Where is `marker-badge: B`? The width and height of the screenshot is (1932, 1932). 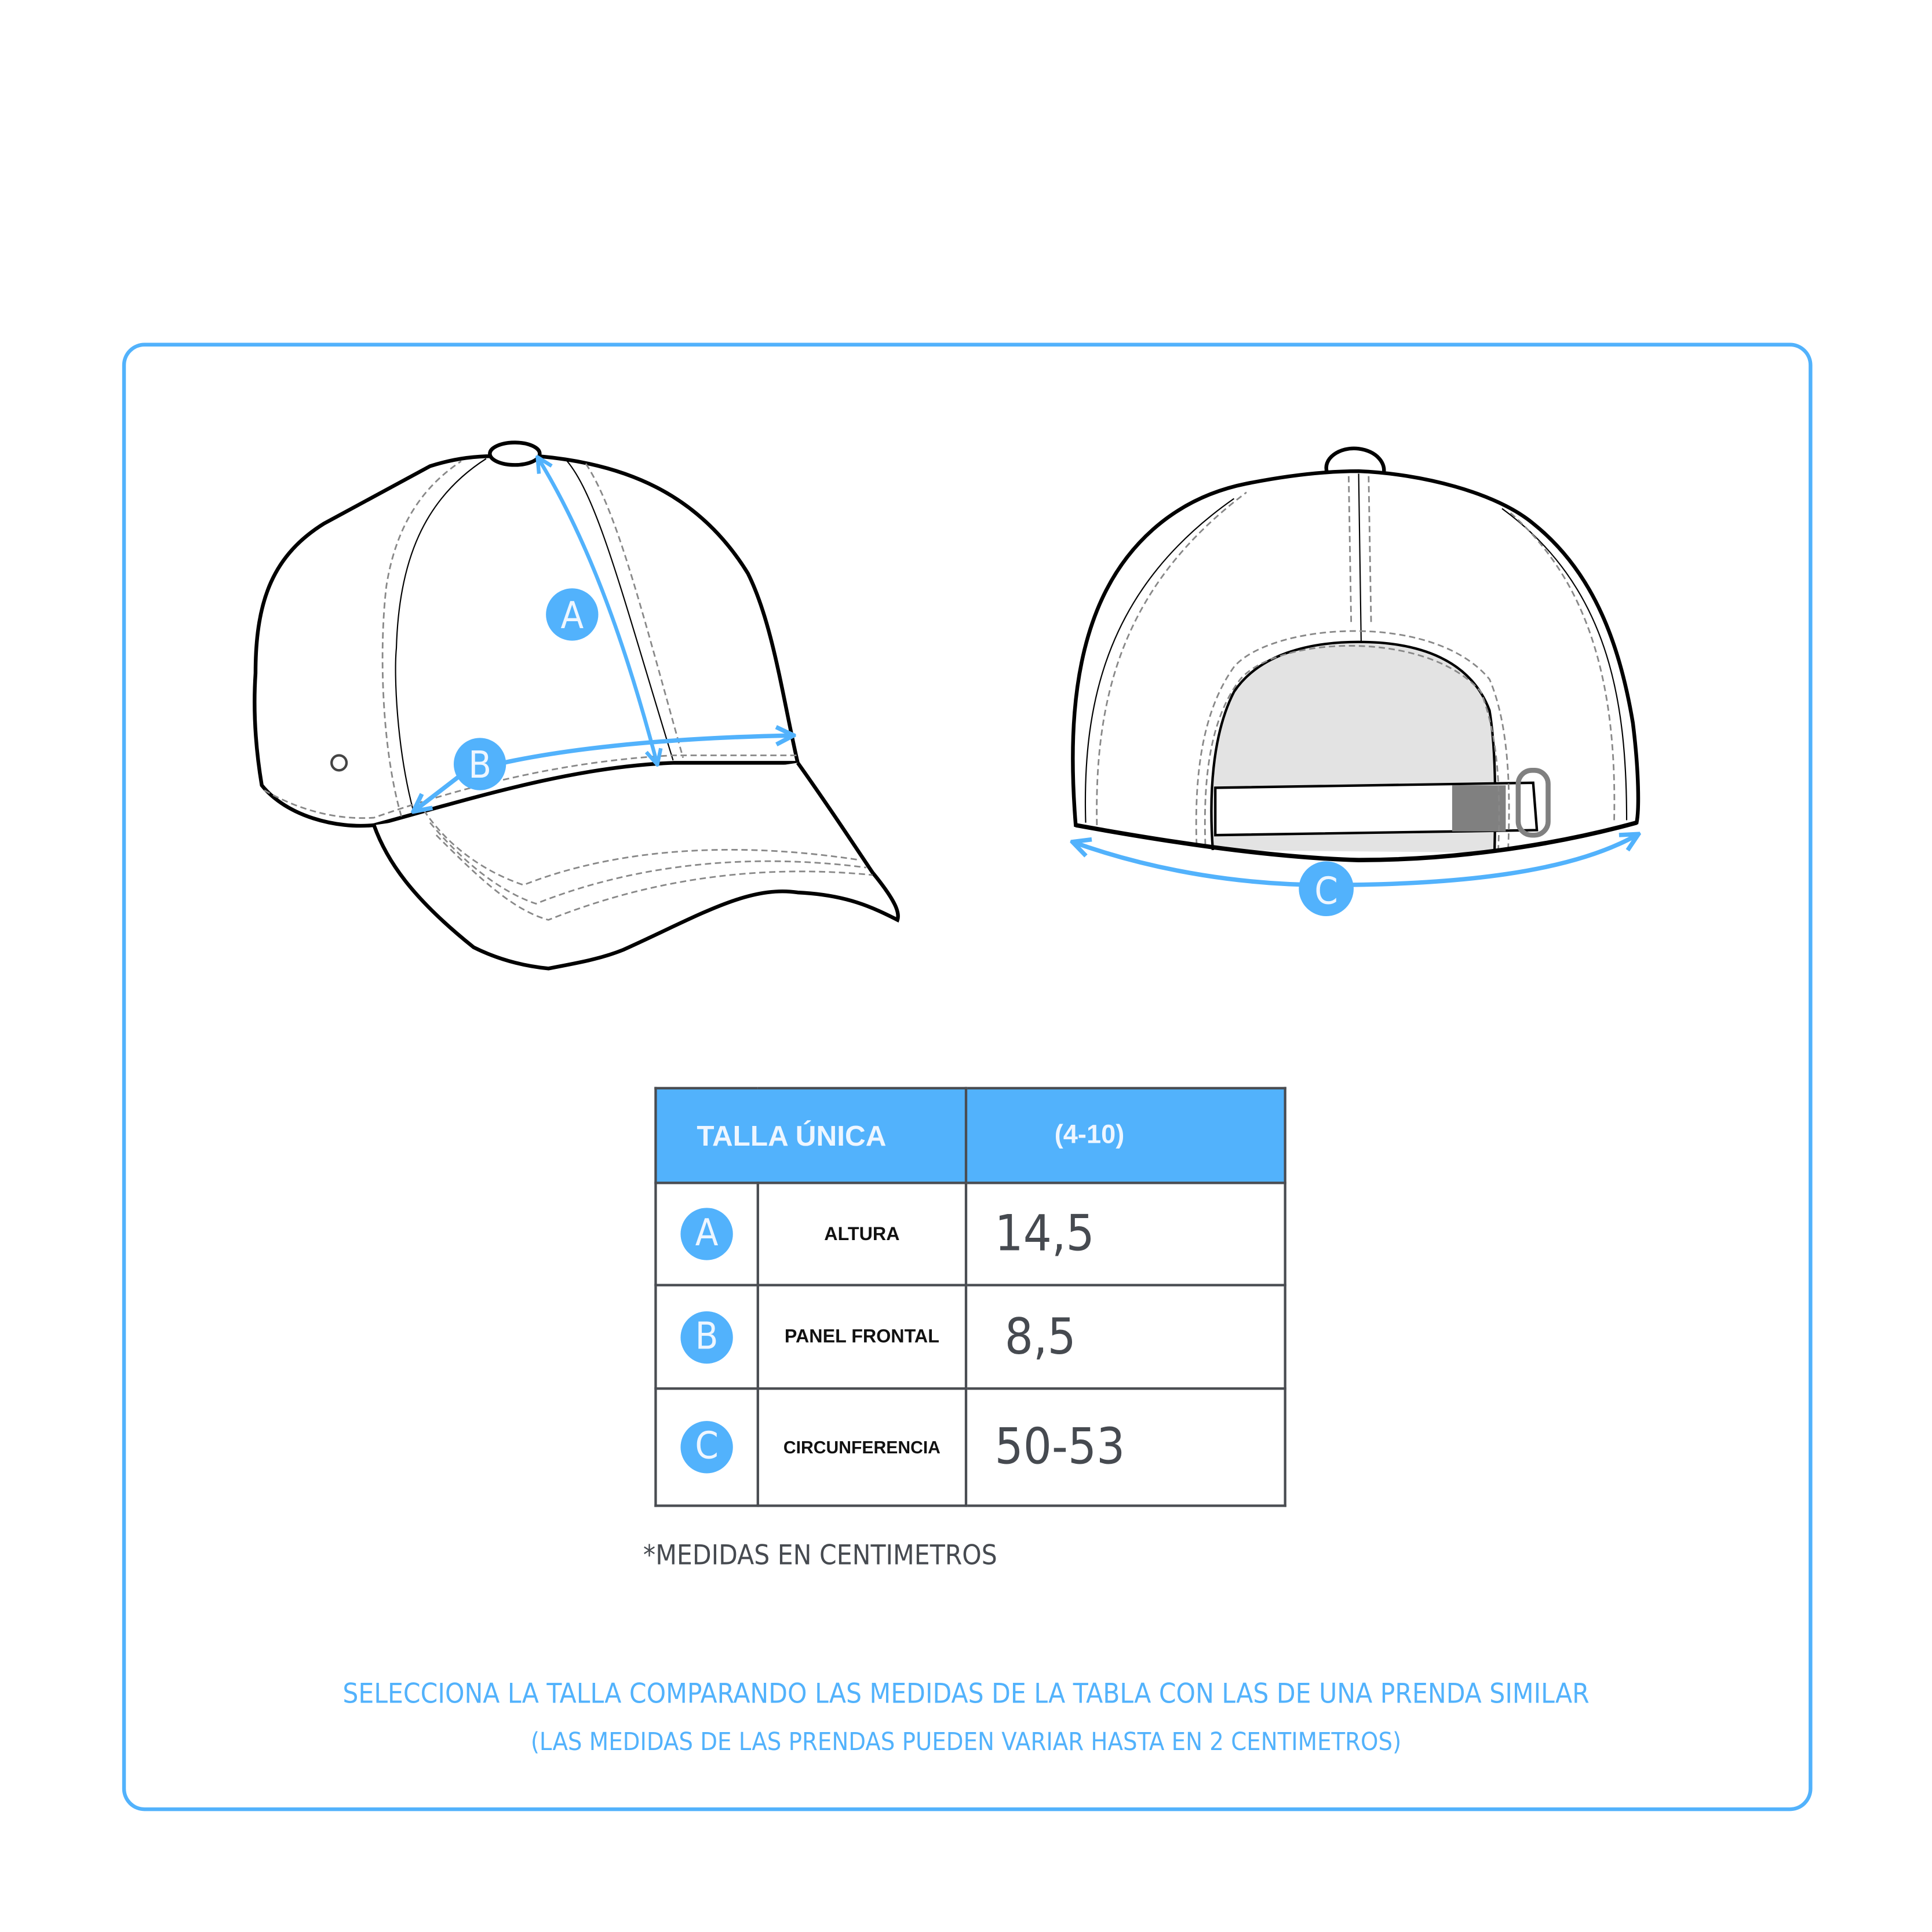
marker-badge: B is located at coordinates (706, 1337).